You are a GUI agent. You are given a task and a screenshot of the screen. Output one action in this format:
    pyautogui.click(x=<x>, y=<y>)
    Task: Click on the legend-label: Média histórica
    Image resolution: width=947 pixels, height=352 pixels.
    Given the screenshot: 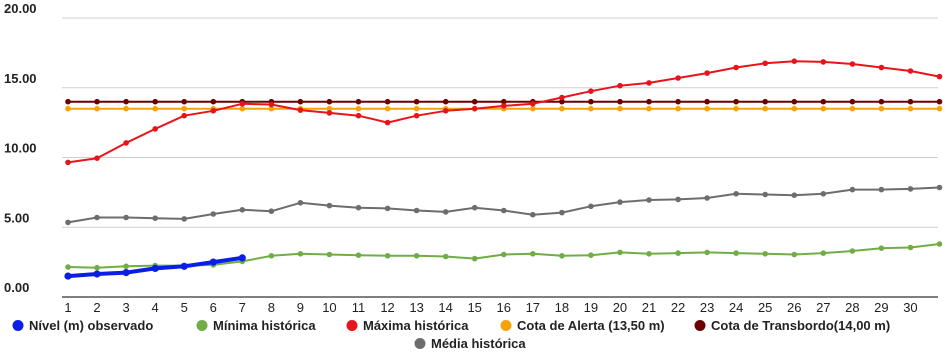 What is the action you would take?
    pyautogui.click(x=478, y=343)
    